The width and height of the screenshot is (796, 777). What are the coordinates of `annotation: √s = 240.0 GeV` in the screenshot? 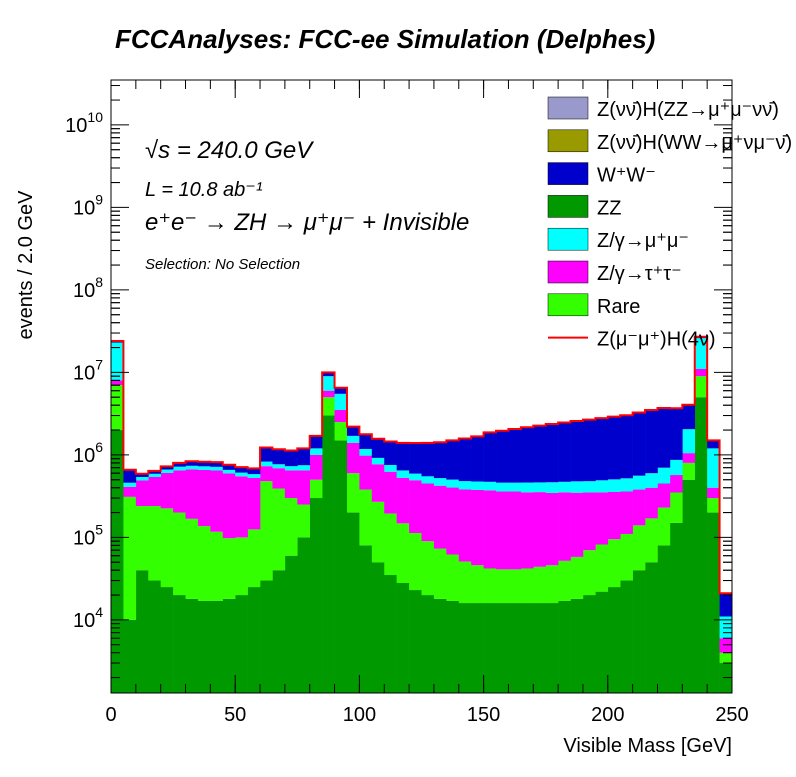 It's located at (229, 150).